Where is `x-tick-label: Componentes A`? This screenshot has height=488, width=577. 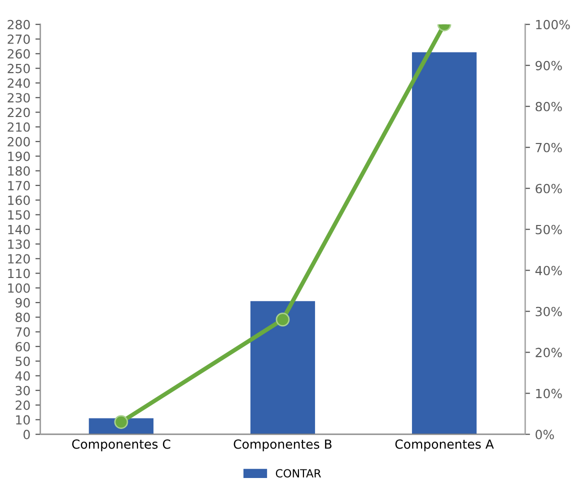 x-tick-label: Componentes A is located at coordinates (444, 445).